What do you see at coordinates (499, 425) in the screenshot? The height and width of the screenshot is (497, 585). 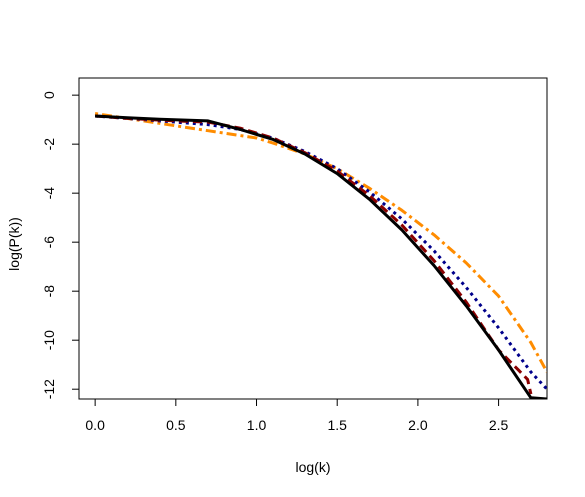 I see `x-tick-label: 2.5` at bounding box center [499, 425].